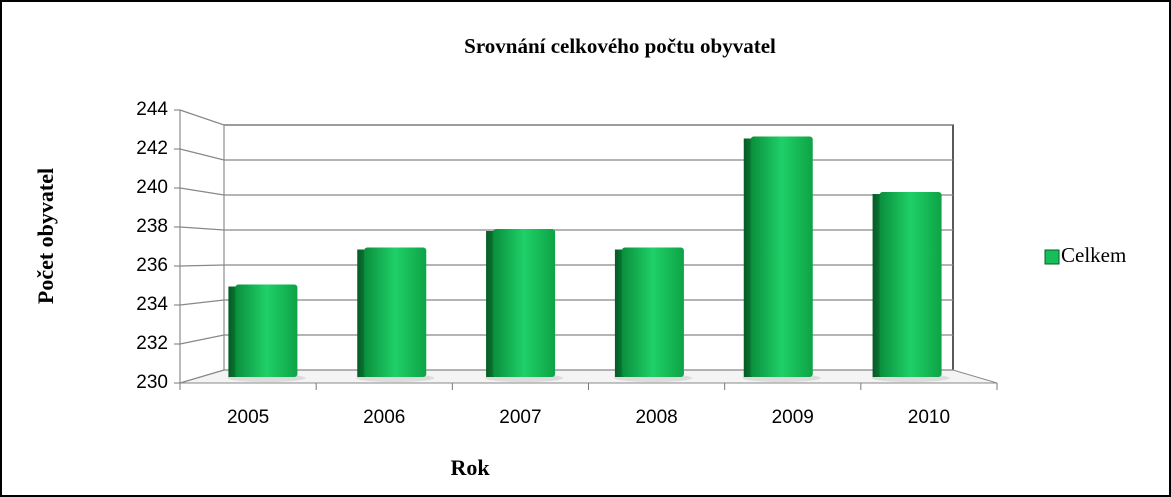  I want to click on x-tick-label: 2009, so click(793, 417).